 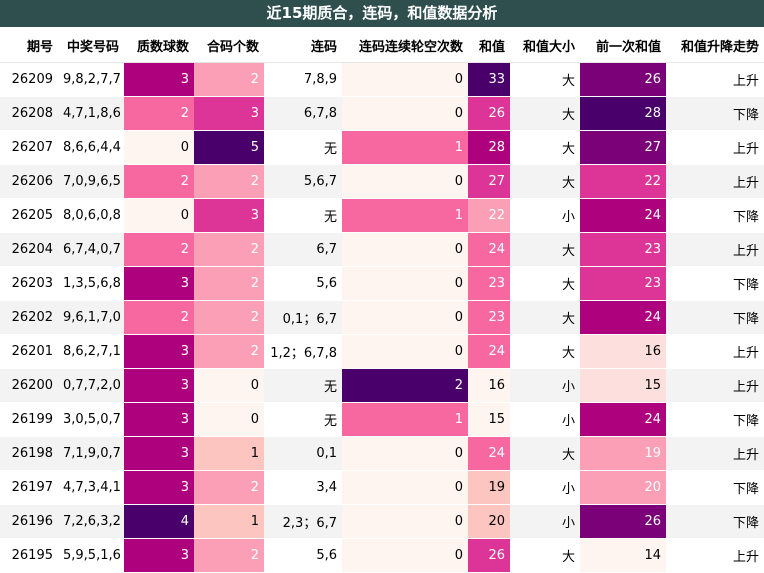 What do you see at coordinates (91, 318) in the screenshot?
I see `table-cell: 9,6,1,7,0` at bounding box center [91, 318].